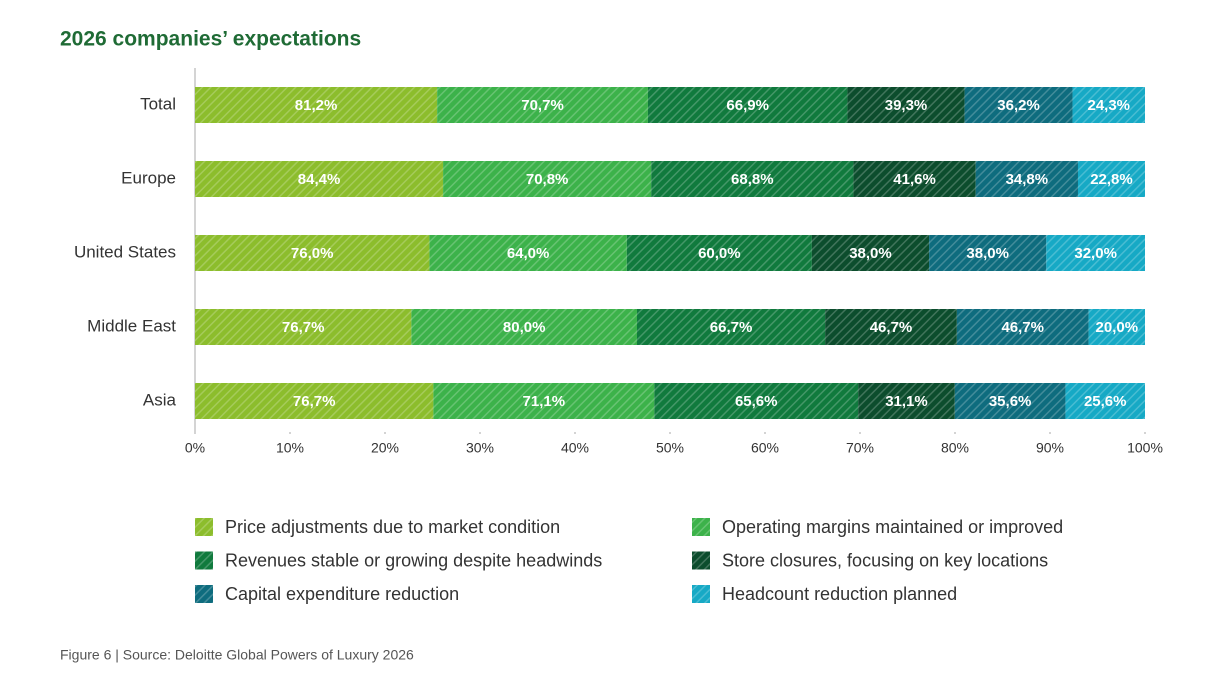  What do you see at coordinates (670, 448) in the screenshot?
I see `x-tick-label: 50%` at bounding box center [670, 448].